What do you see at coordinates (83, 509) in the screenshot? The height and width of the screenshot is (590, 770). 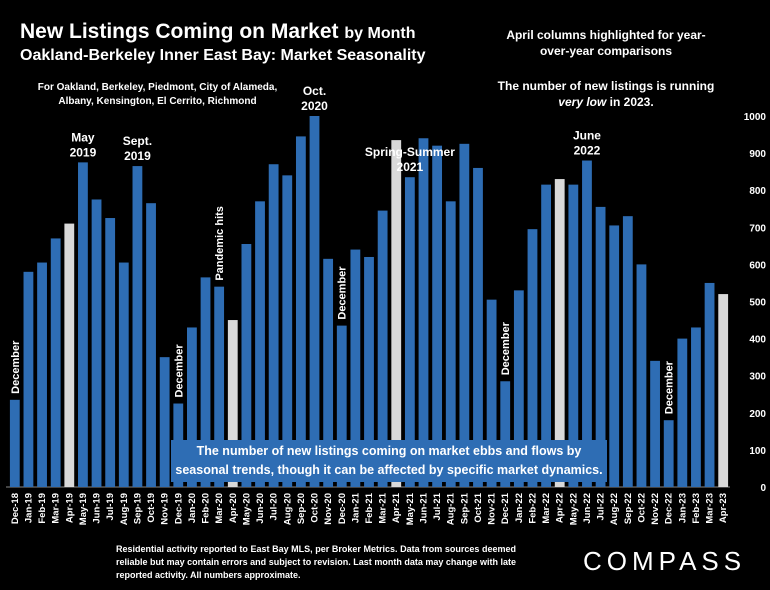 I see `x-tick-label: May-19` at bounding box center [83, 509].